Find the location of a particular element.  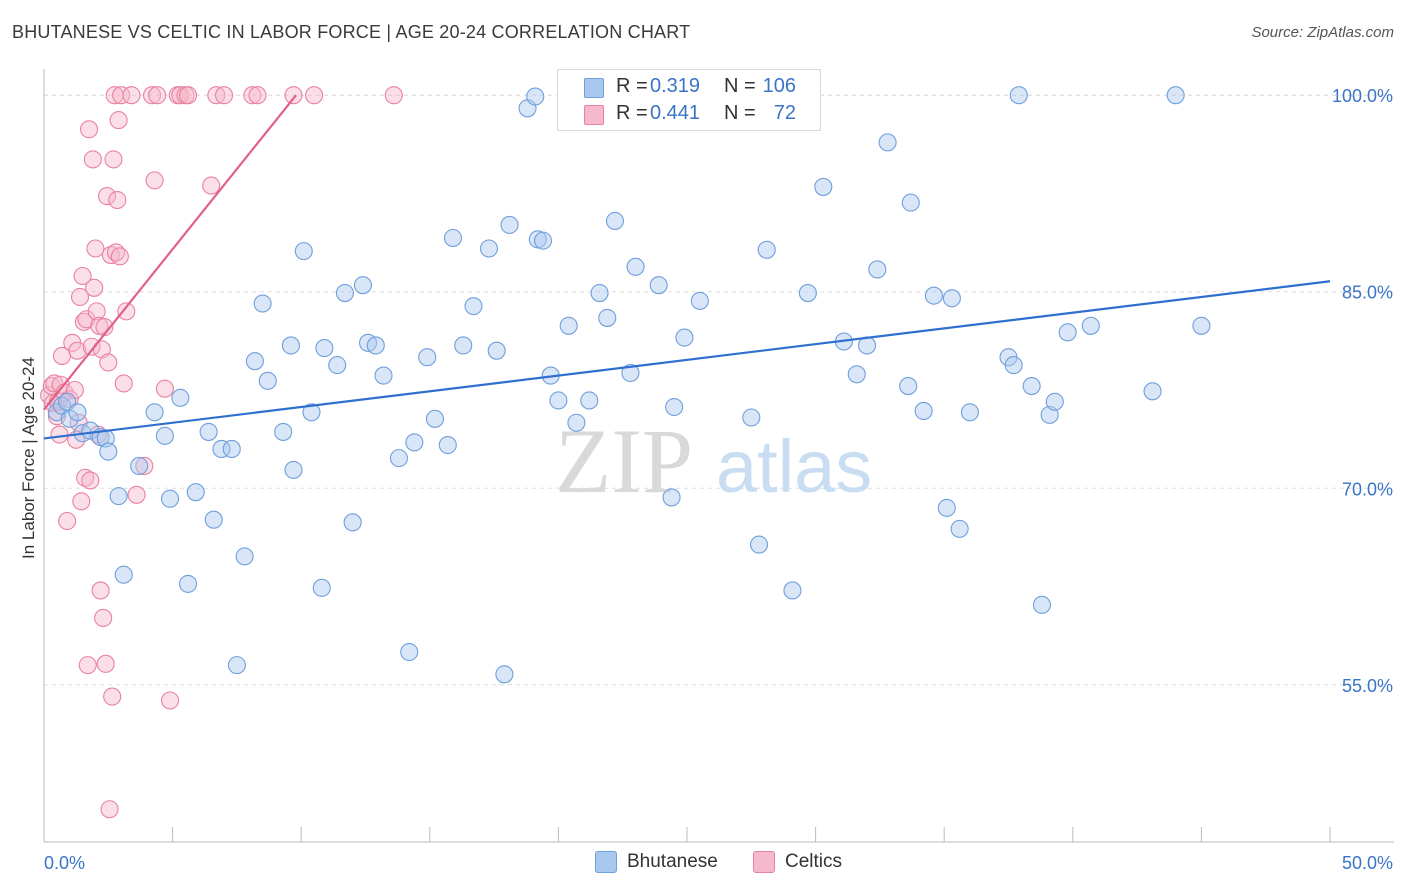

stats-legend: R = 0.319 N = 106 R = 0.441 N = 72 is located at coordinates (689, 100).